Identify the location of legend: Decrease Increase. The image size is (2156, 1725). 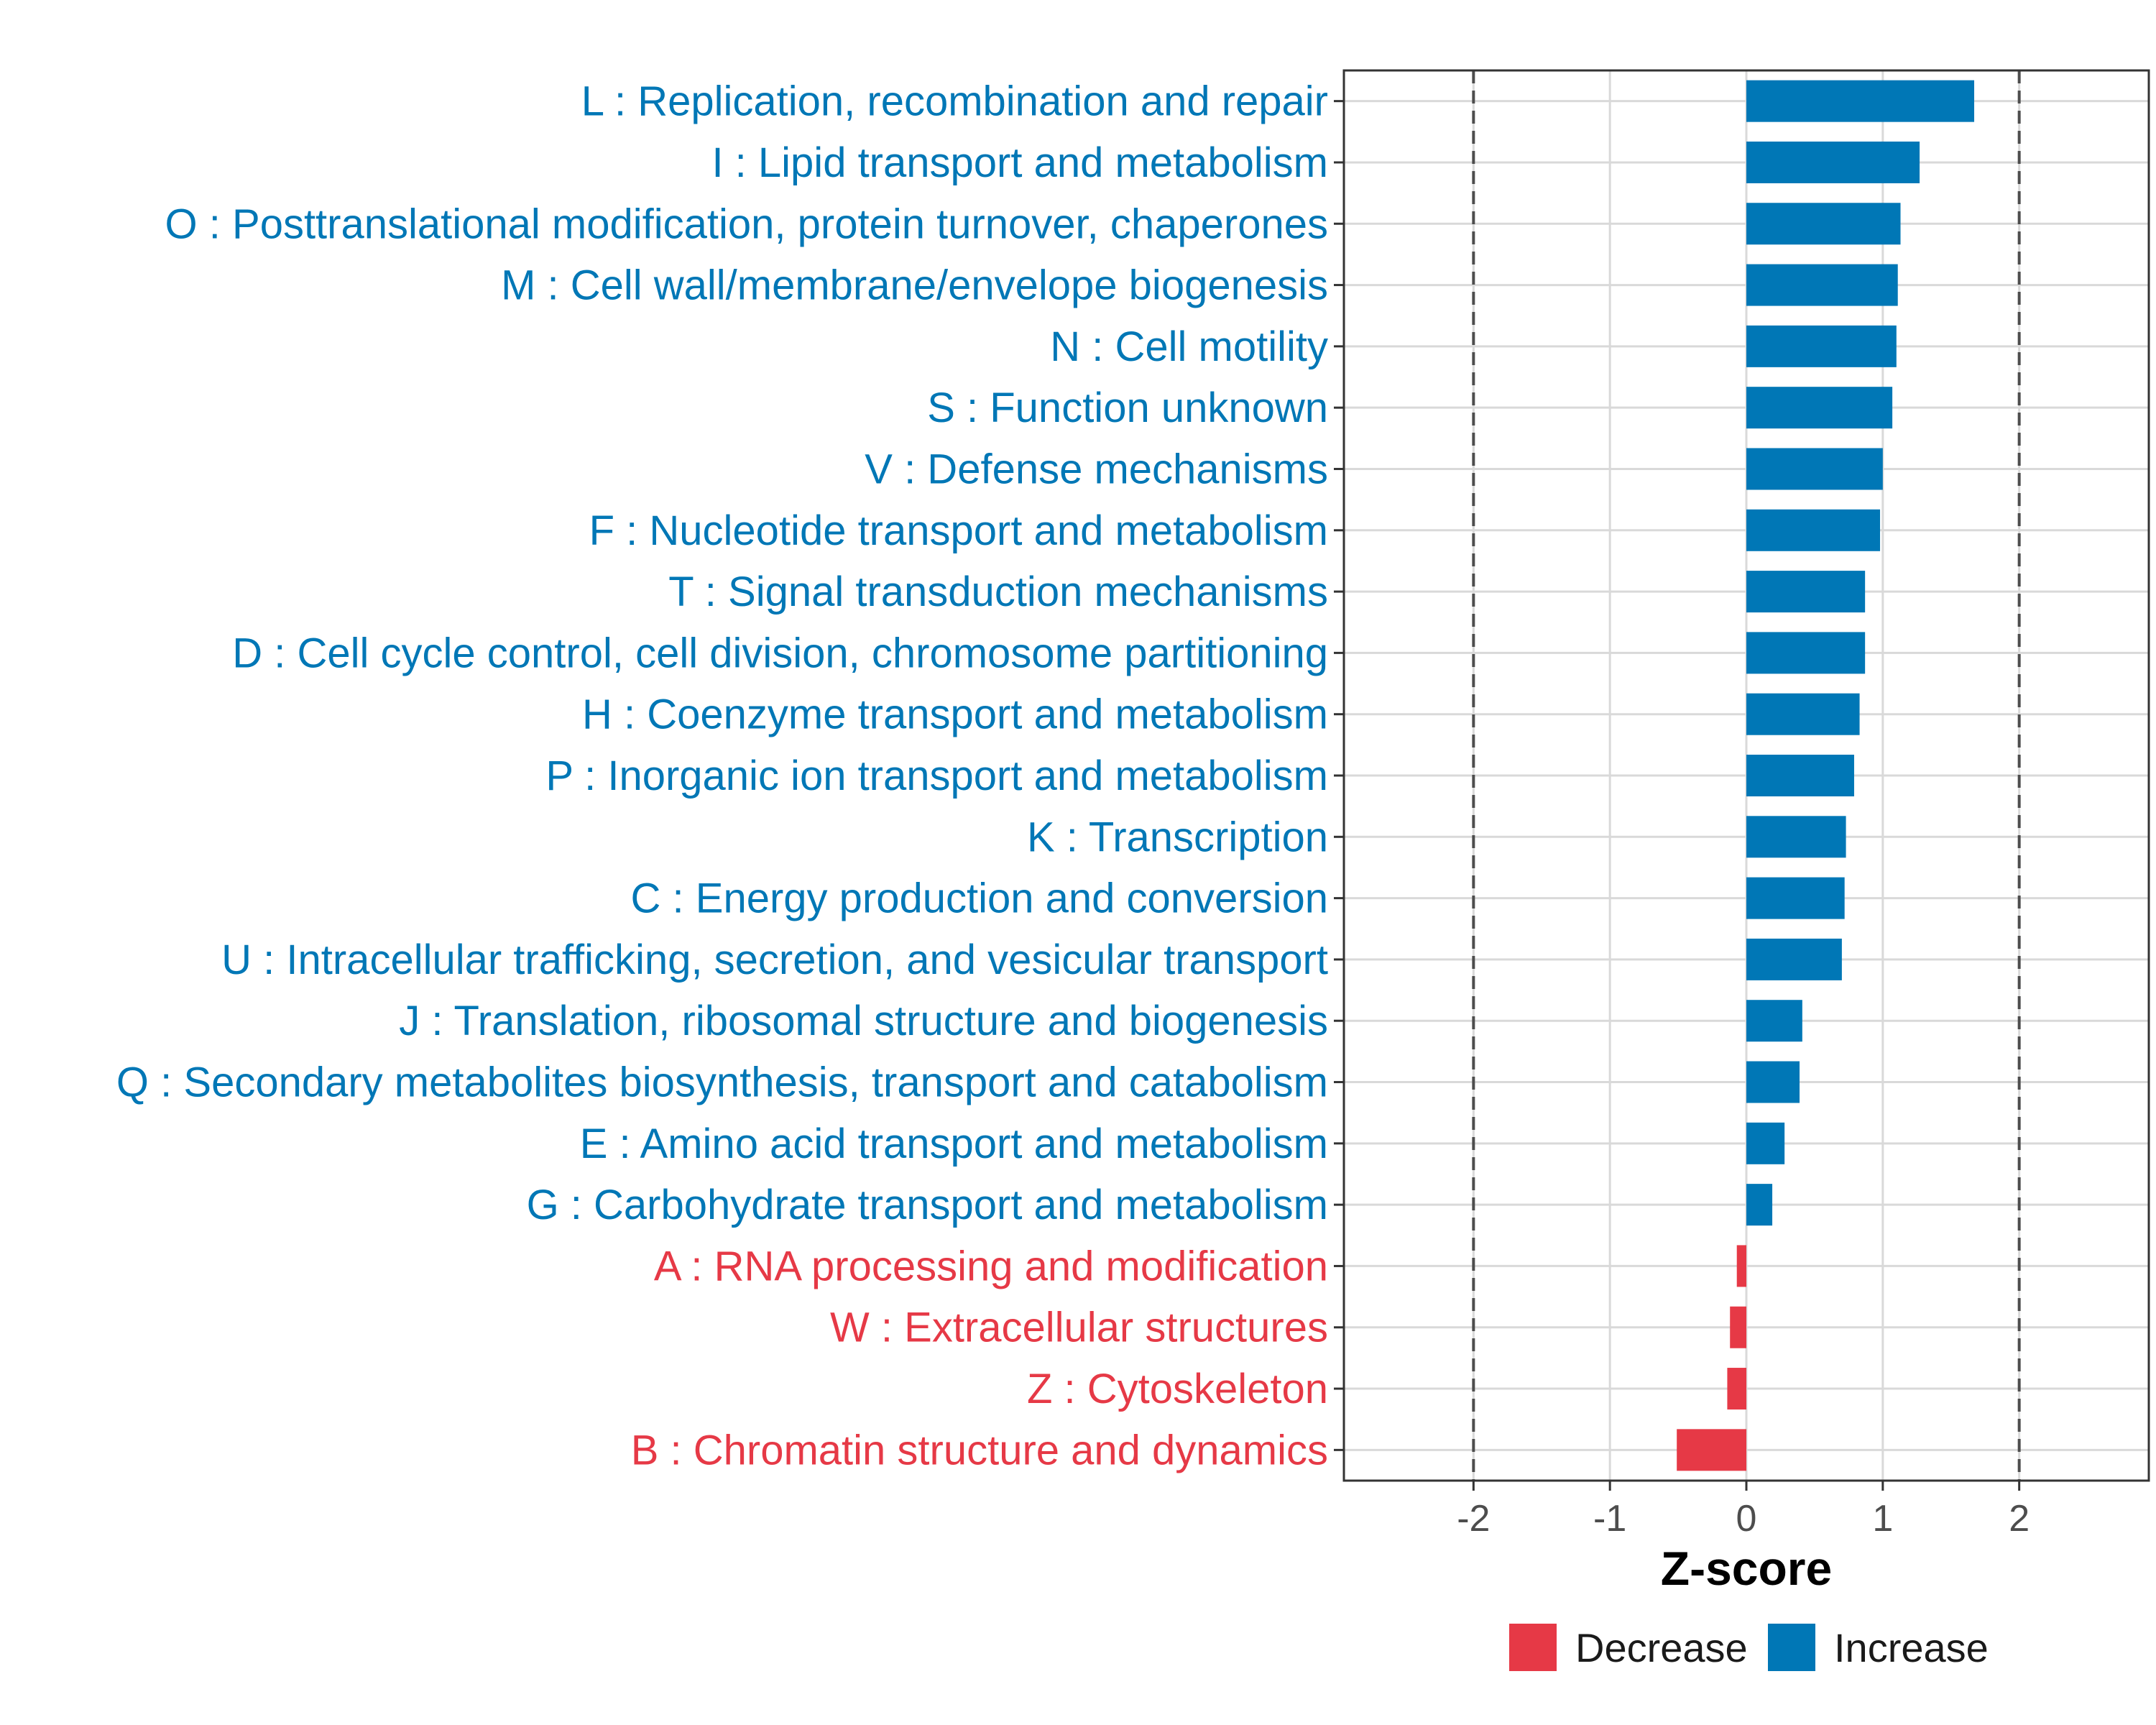
(1749, 1647).